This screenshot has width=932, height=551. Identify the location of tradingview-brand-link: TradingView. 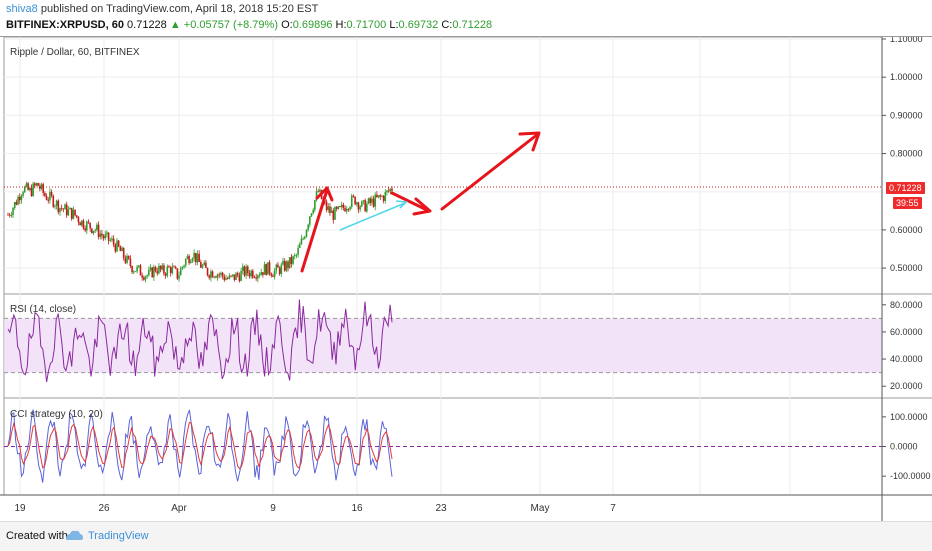
(118, 536).